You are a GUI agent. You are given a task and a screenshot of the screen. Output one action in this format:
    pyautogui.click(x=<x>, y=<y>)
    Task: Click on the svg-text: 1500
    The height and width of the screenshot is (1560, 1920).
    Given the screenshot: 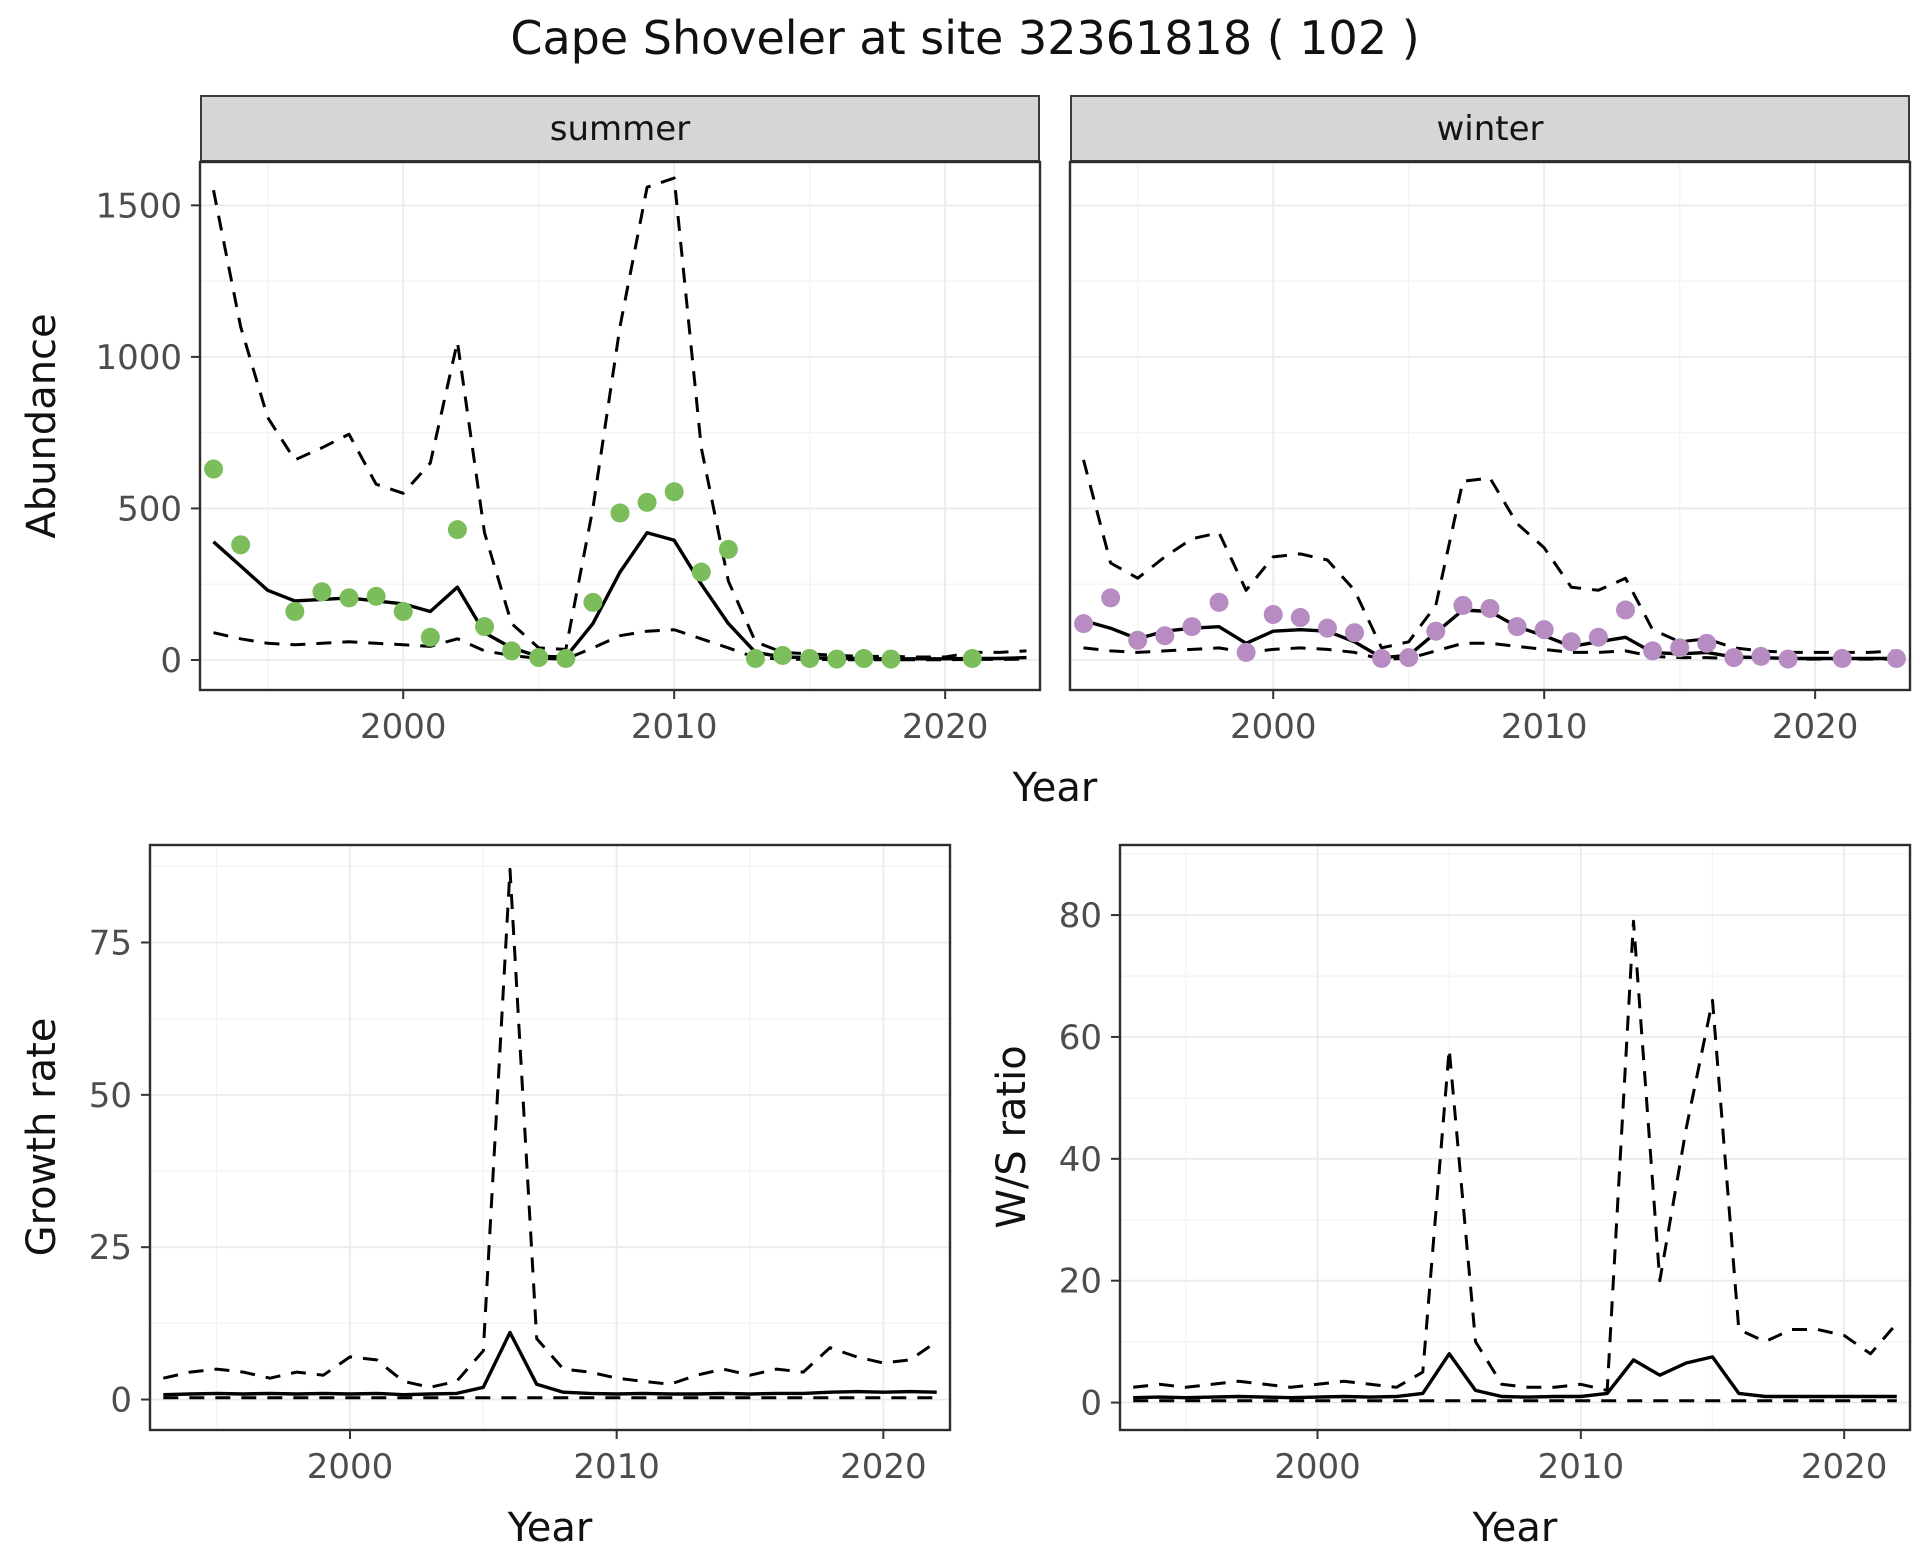 What is the action you would take?
    pyautogui.click(x=138, y=206)
    